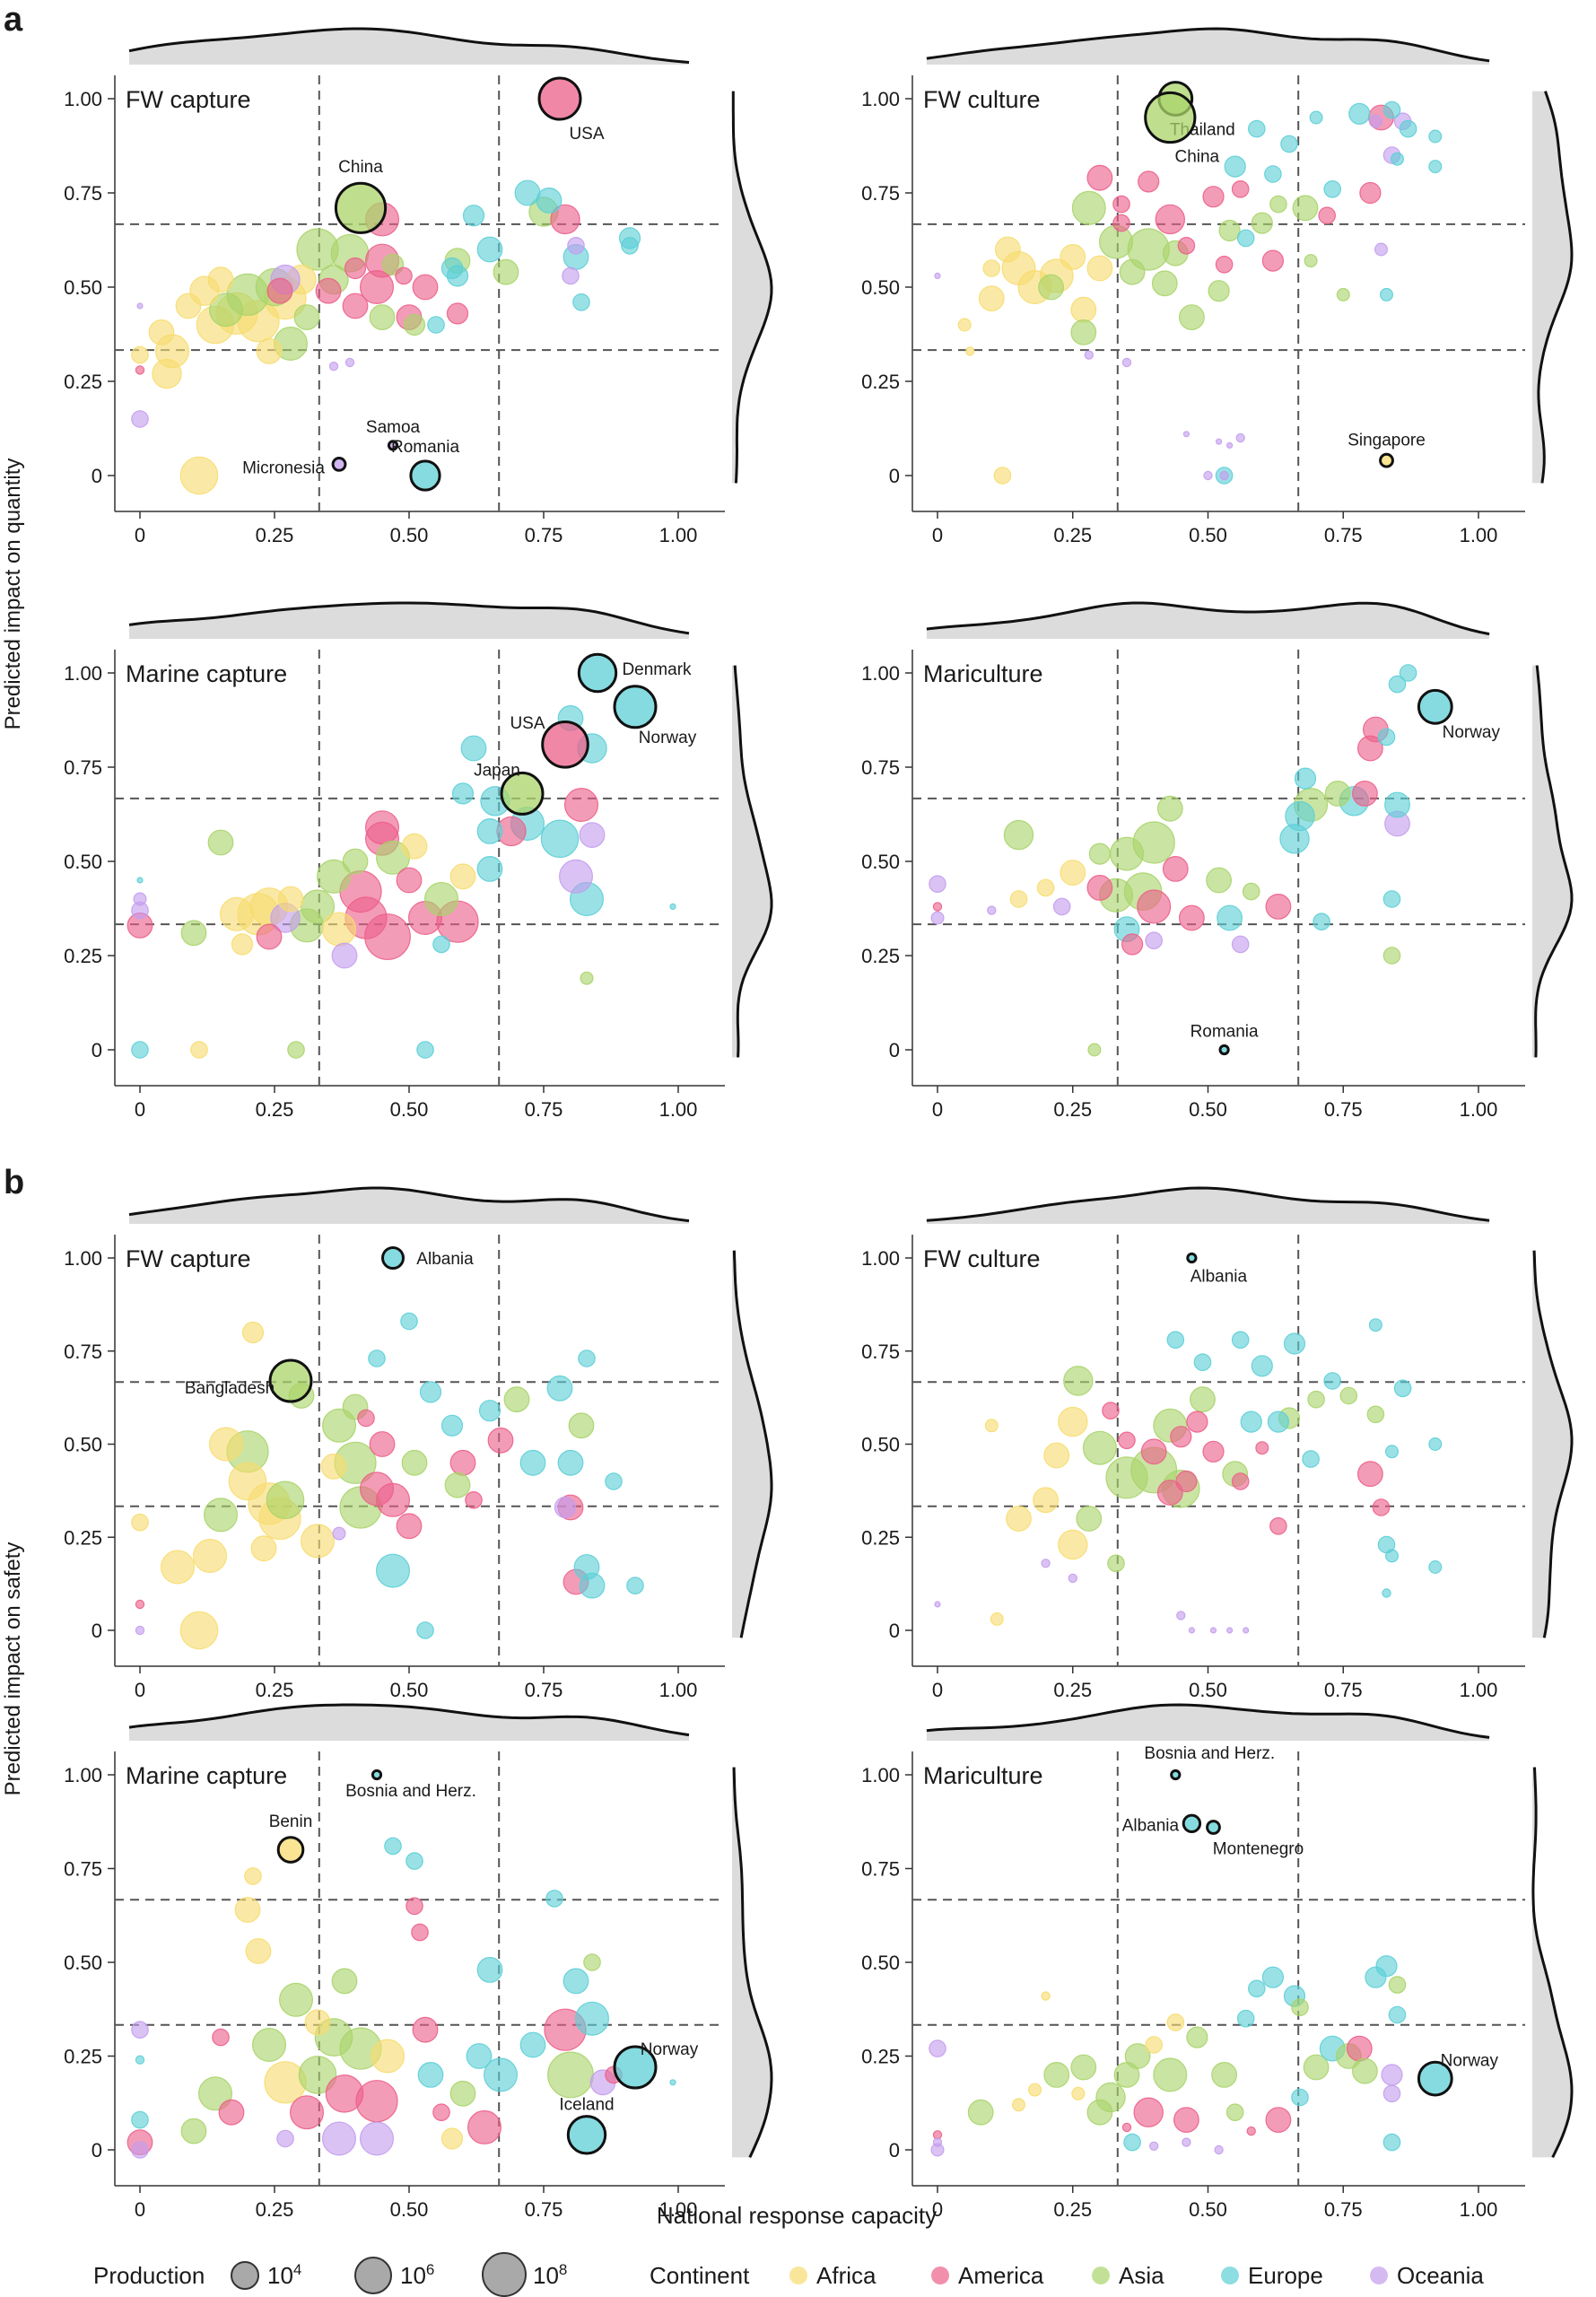 The width and height of the screenshot is (1596, 2297). I want to click on panel-title: FW capture, so click(188, 99).